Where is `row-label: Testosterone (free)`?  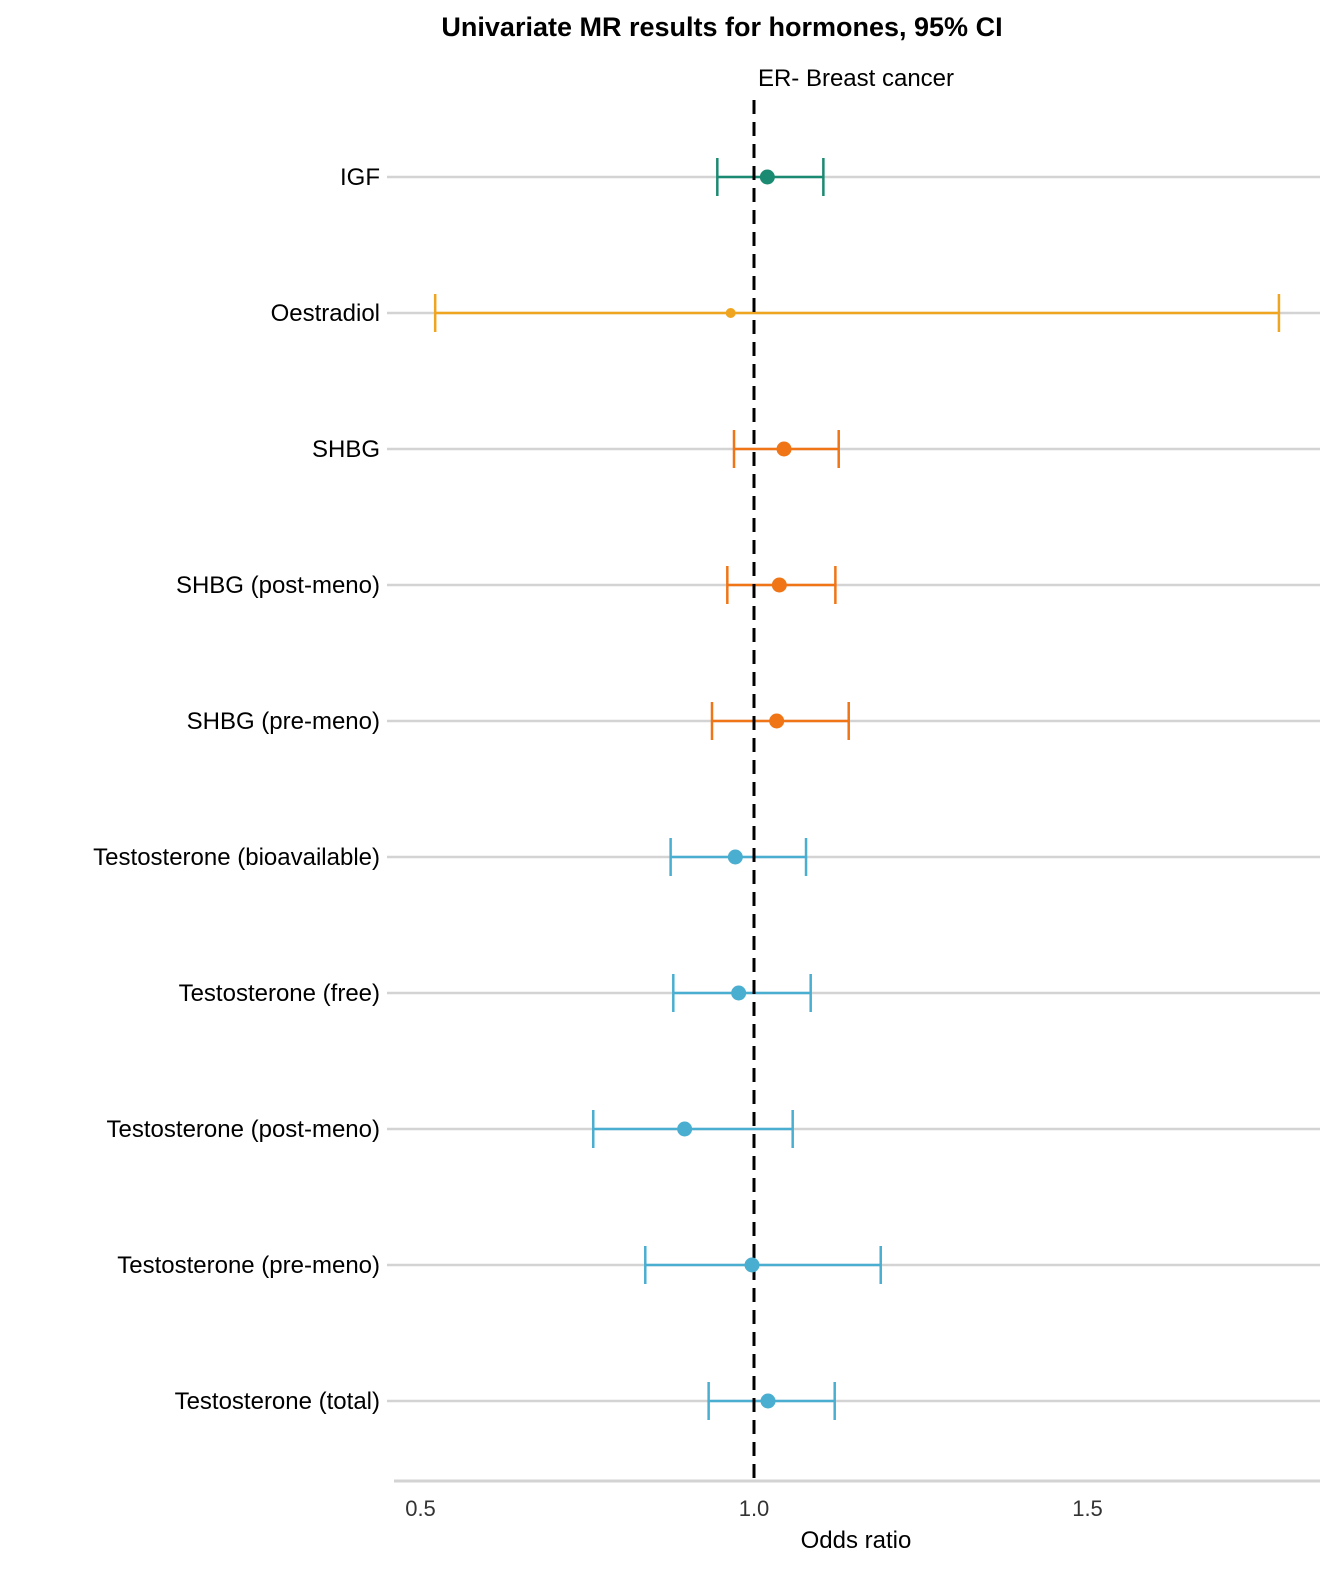 row-label: Testosterone (free) is located at coordinates (279, 993).